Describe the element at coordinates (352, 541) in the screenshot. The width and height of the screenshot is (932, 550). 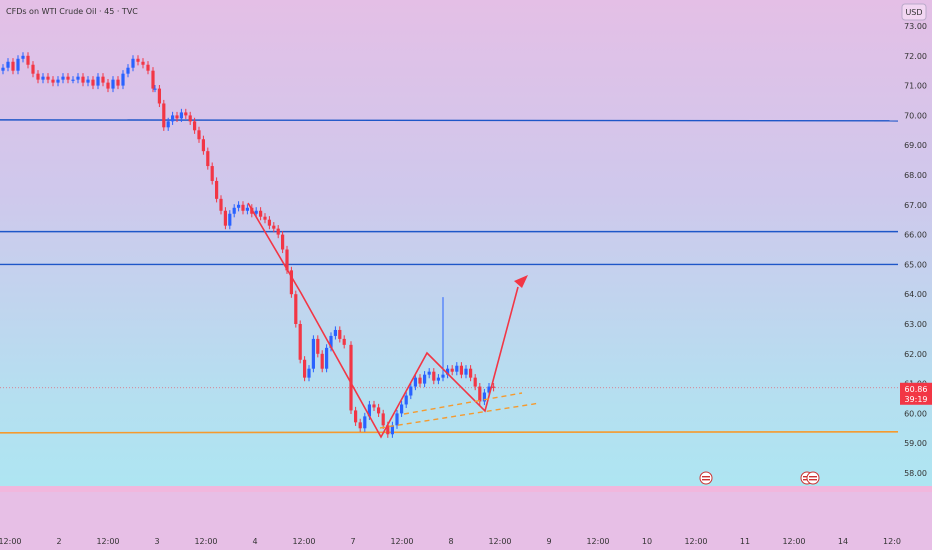
I see `time-tick-label: 7` at that location.